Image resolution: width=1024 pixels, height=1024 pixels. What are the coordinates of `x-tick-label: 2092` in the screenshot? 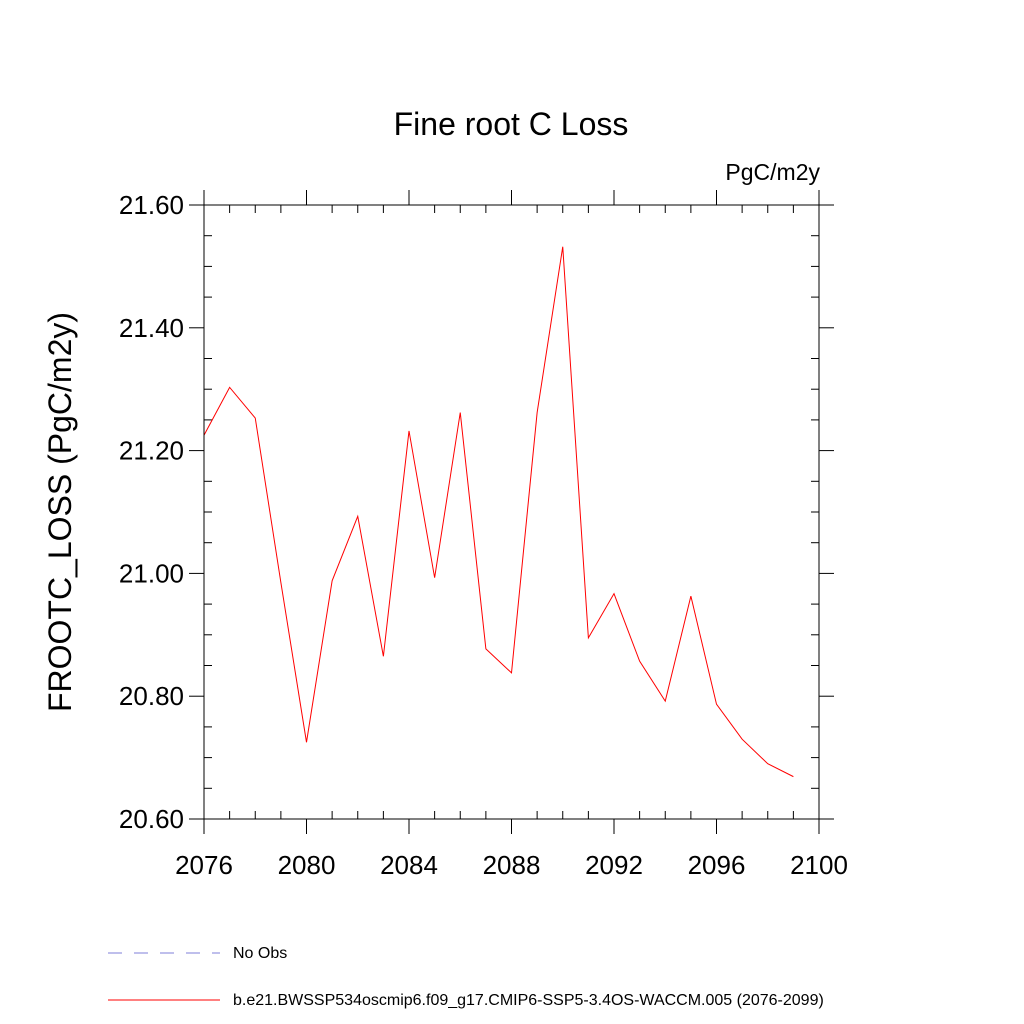 It's located at (614, 865).